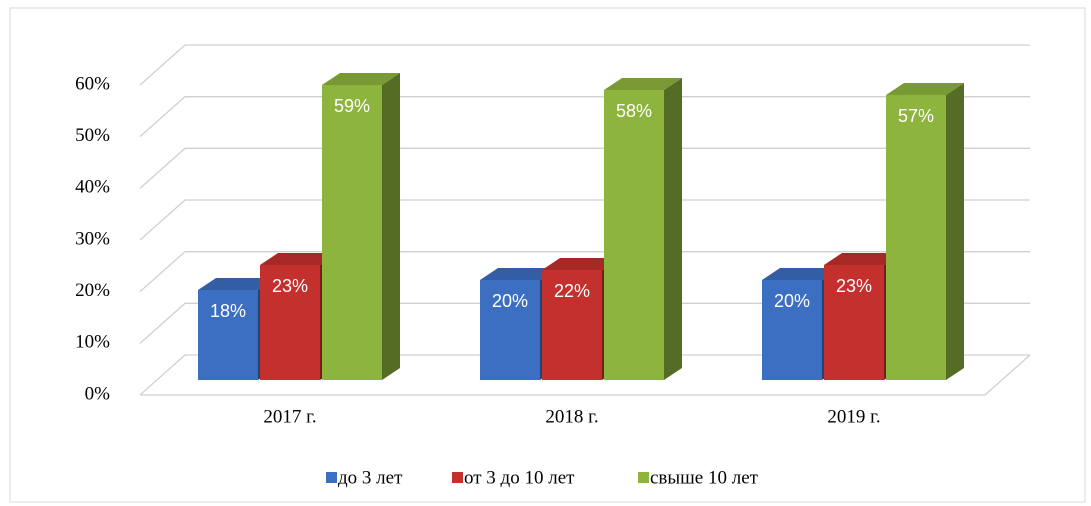 Image resolution: width=1091 pixels, height=506 pixels. I want to click on legend-label: свыше 10 лет, so click(704, 477).